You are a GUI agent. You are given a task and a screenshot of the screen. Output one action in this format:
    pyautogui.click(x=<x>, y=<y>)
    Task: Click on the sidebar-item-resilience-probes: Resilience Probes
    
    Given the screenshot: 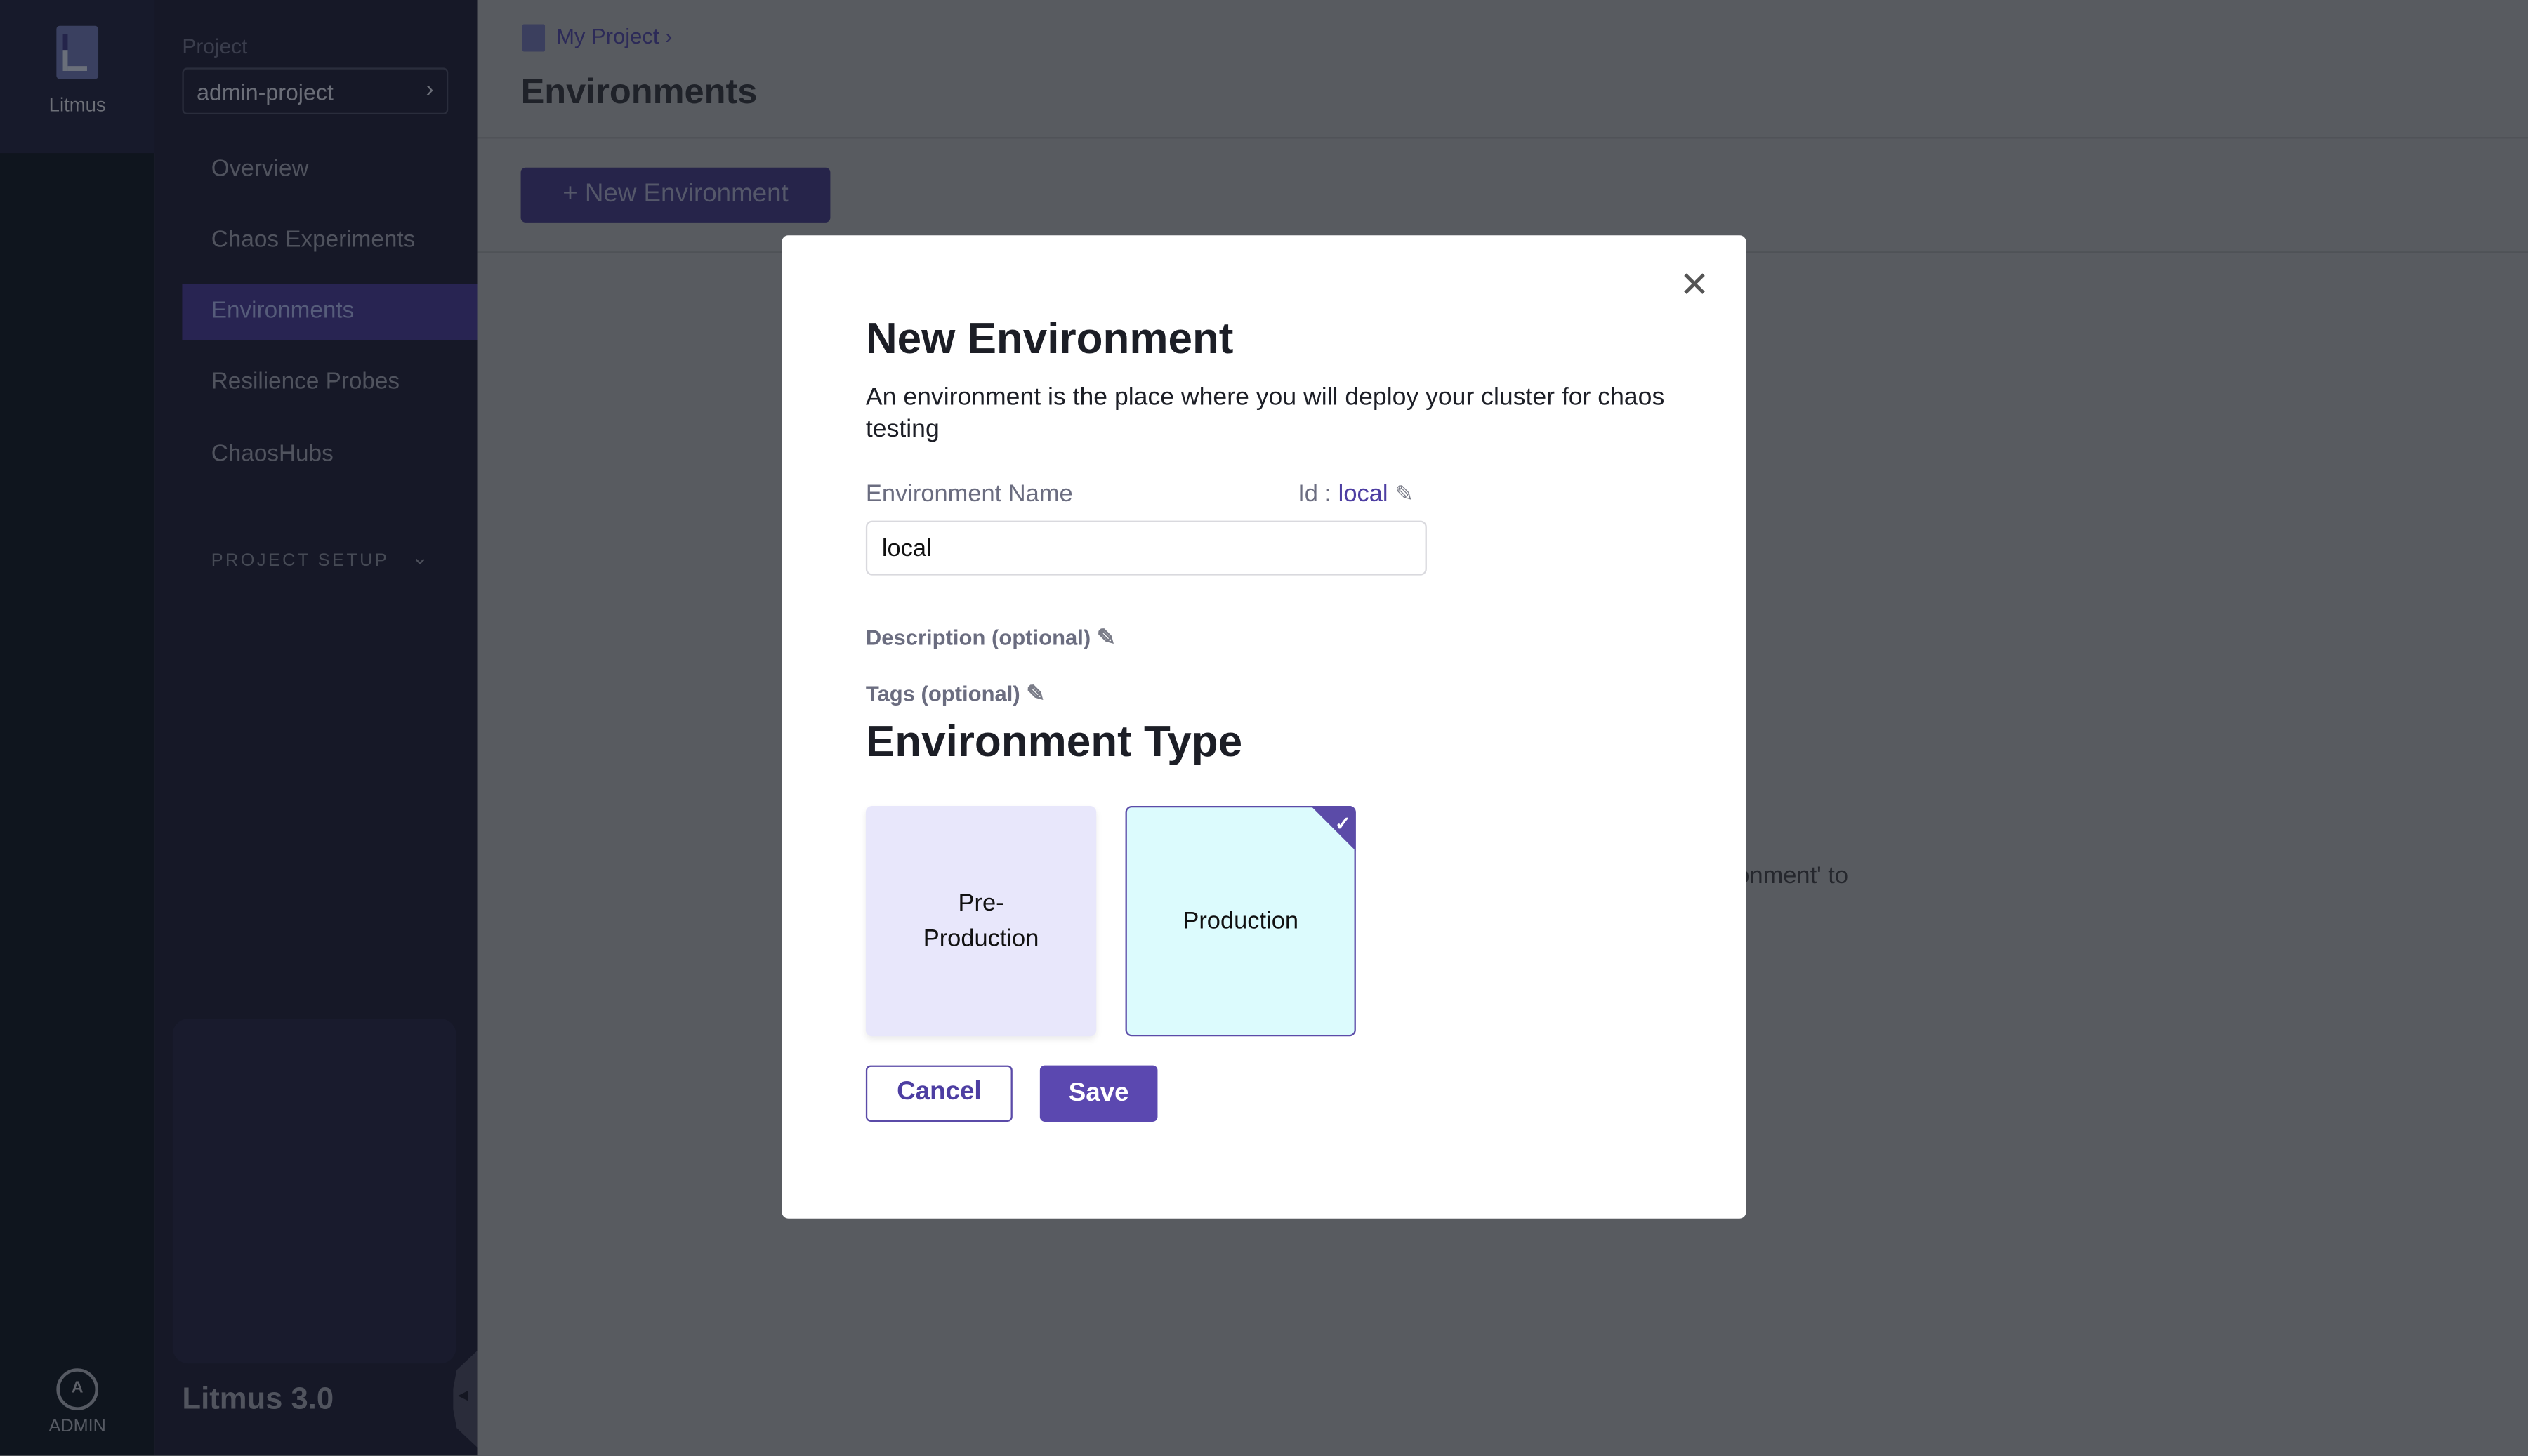 What is the action you would take?
    pyautogui.click(x=305, y=382)
    